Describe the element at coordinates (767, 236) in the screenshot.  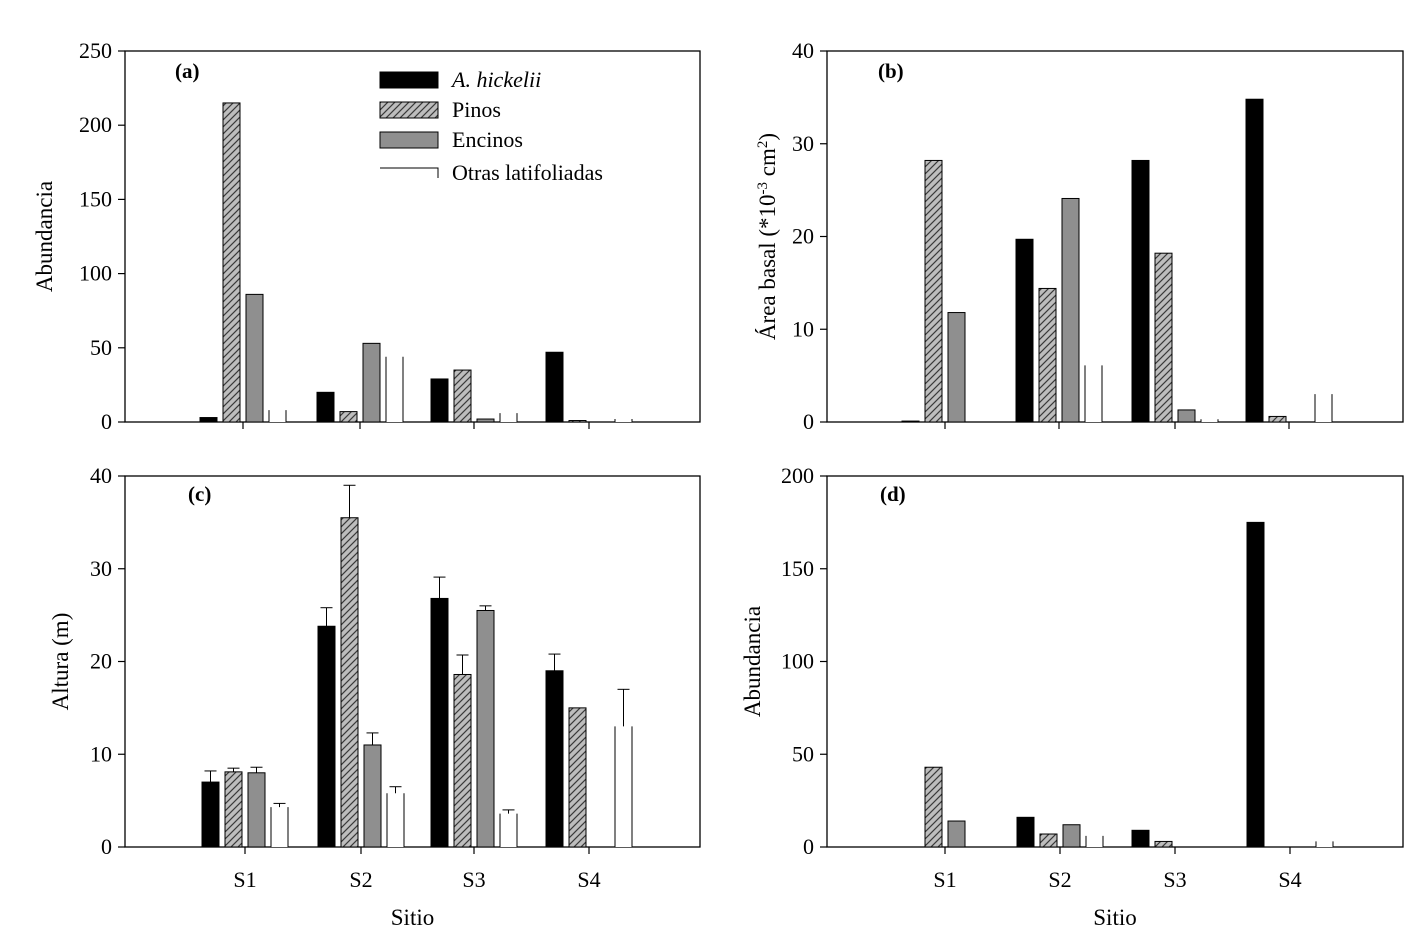
I see `y-axis-title: Área basal (*10-3 cm2)` at that location.